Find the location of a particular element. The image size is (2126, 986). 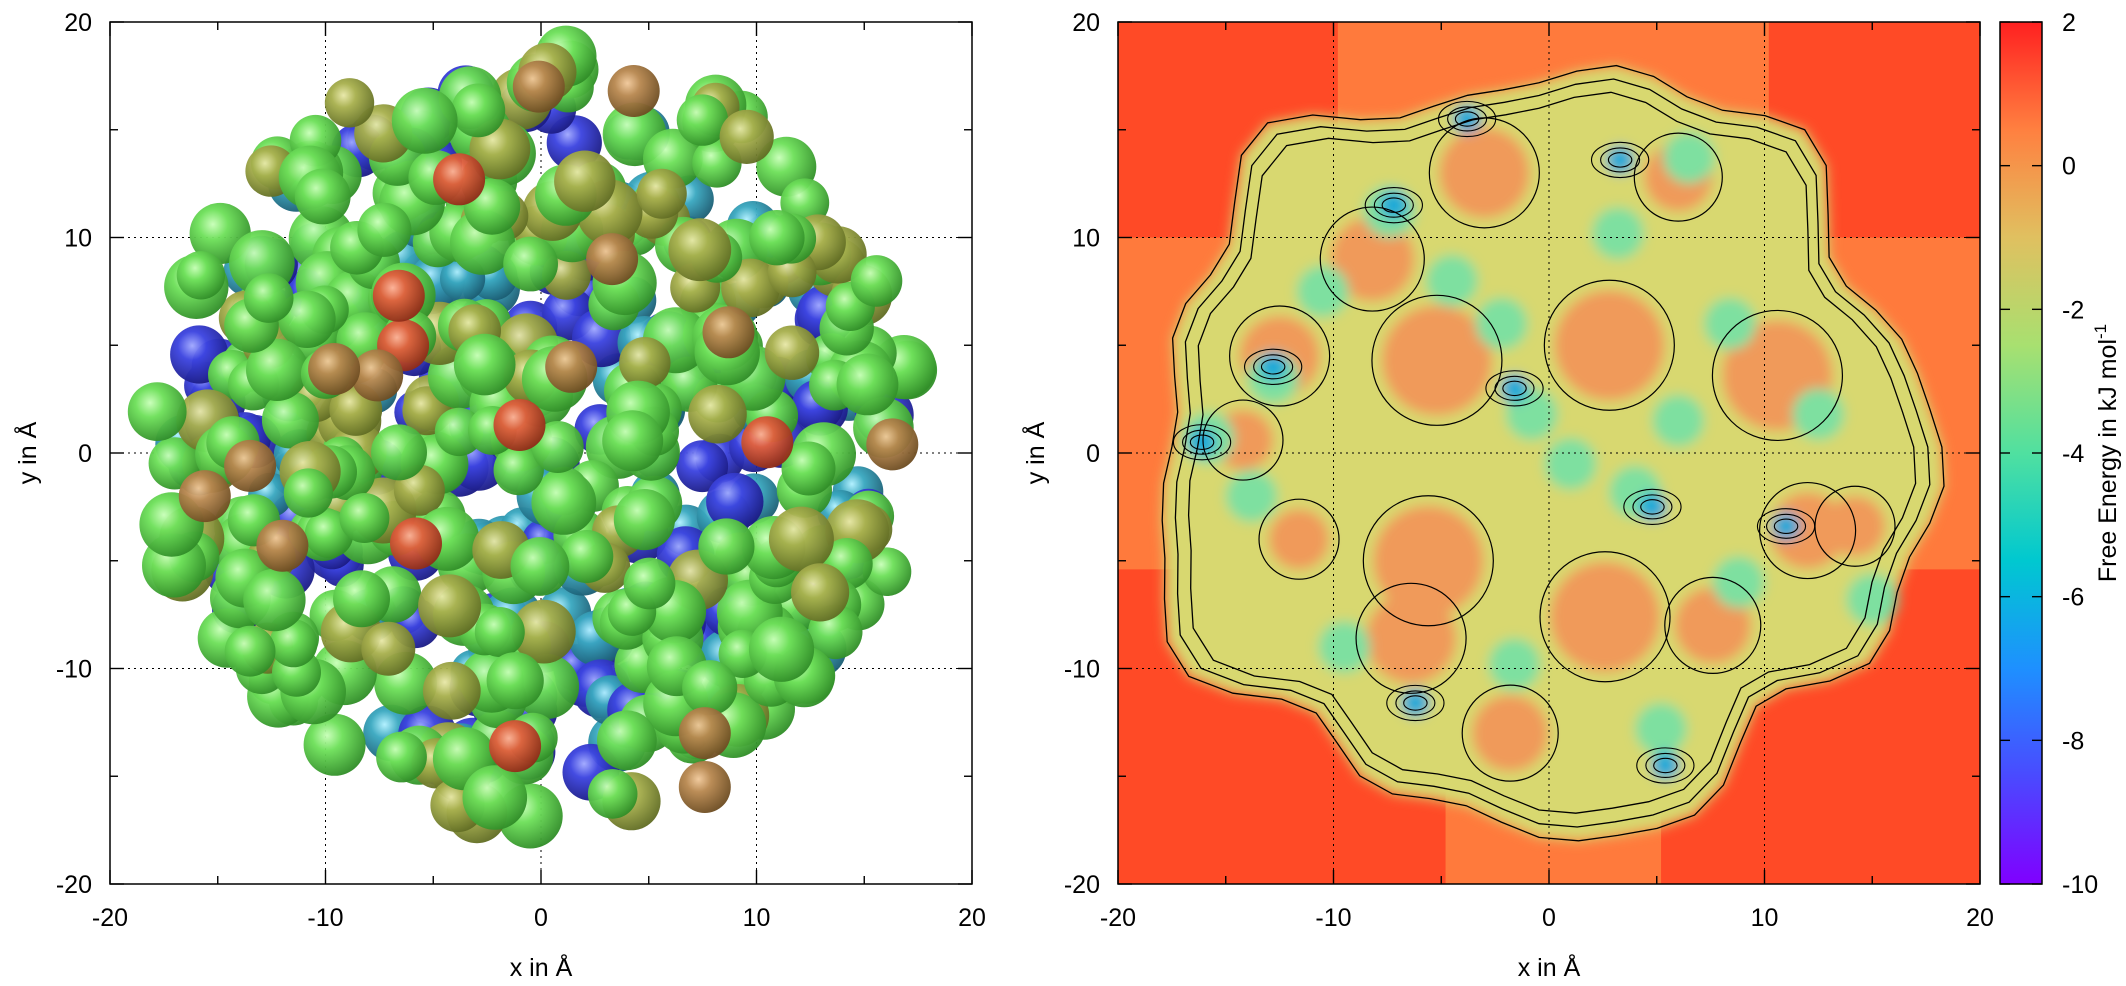

left-x-tick-labels: -20 -10 0 10 20 is located at coordinates (539, 918).